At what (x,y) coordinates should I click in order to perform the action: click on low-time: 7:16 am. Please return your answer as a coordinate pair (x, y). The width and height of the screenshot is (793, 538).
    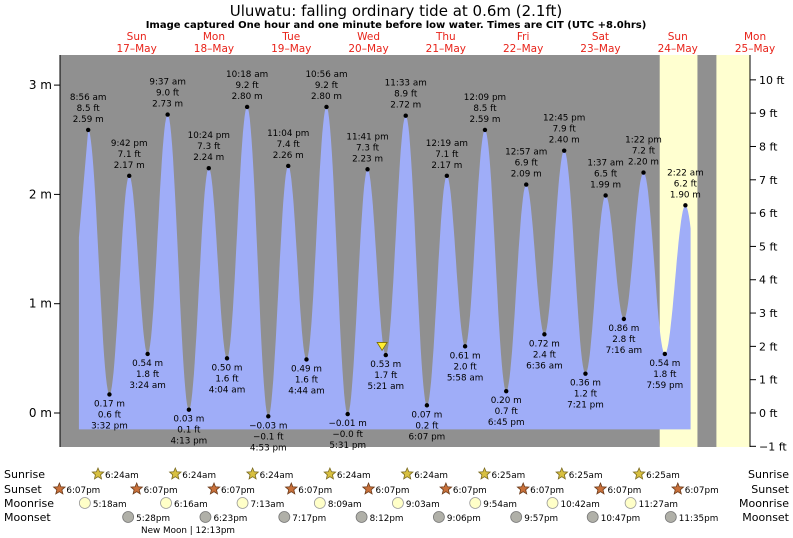
    Looking at the image, I should click on (624, 351).